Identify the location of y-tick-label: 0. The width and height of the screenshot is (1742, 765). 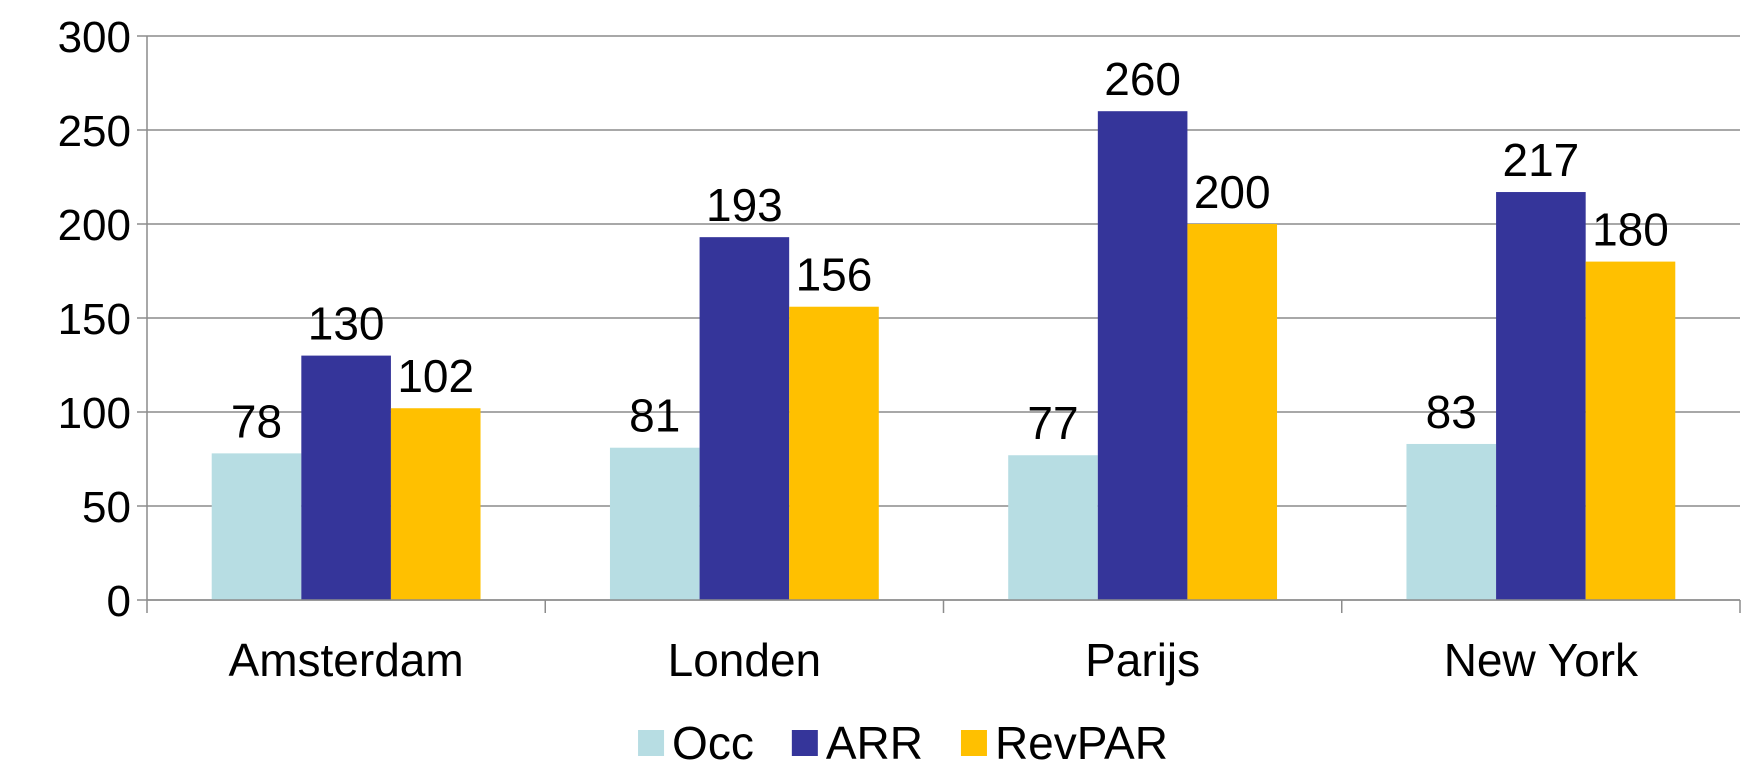
(119, 601).